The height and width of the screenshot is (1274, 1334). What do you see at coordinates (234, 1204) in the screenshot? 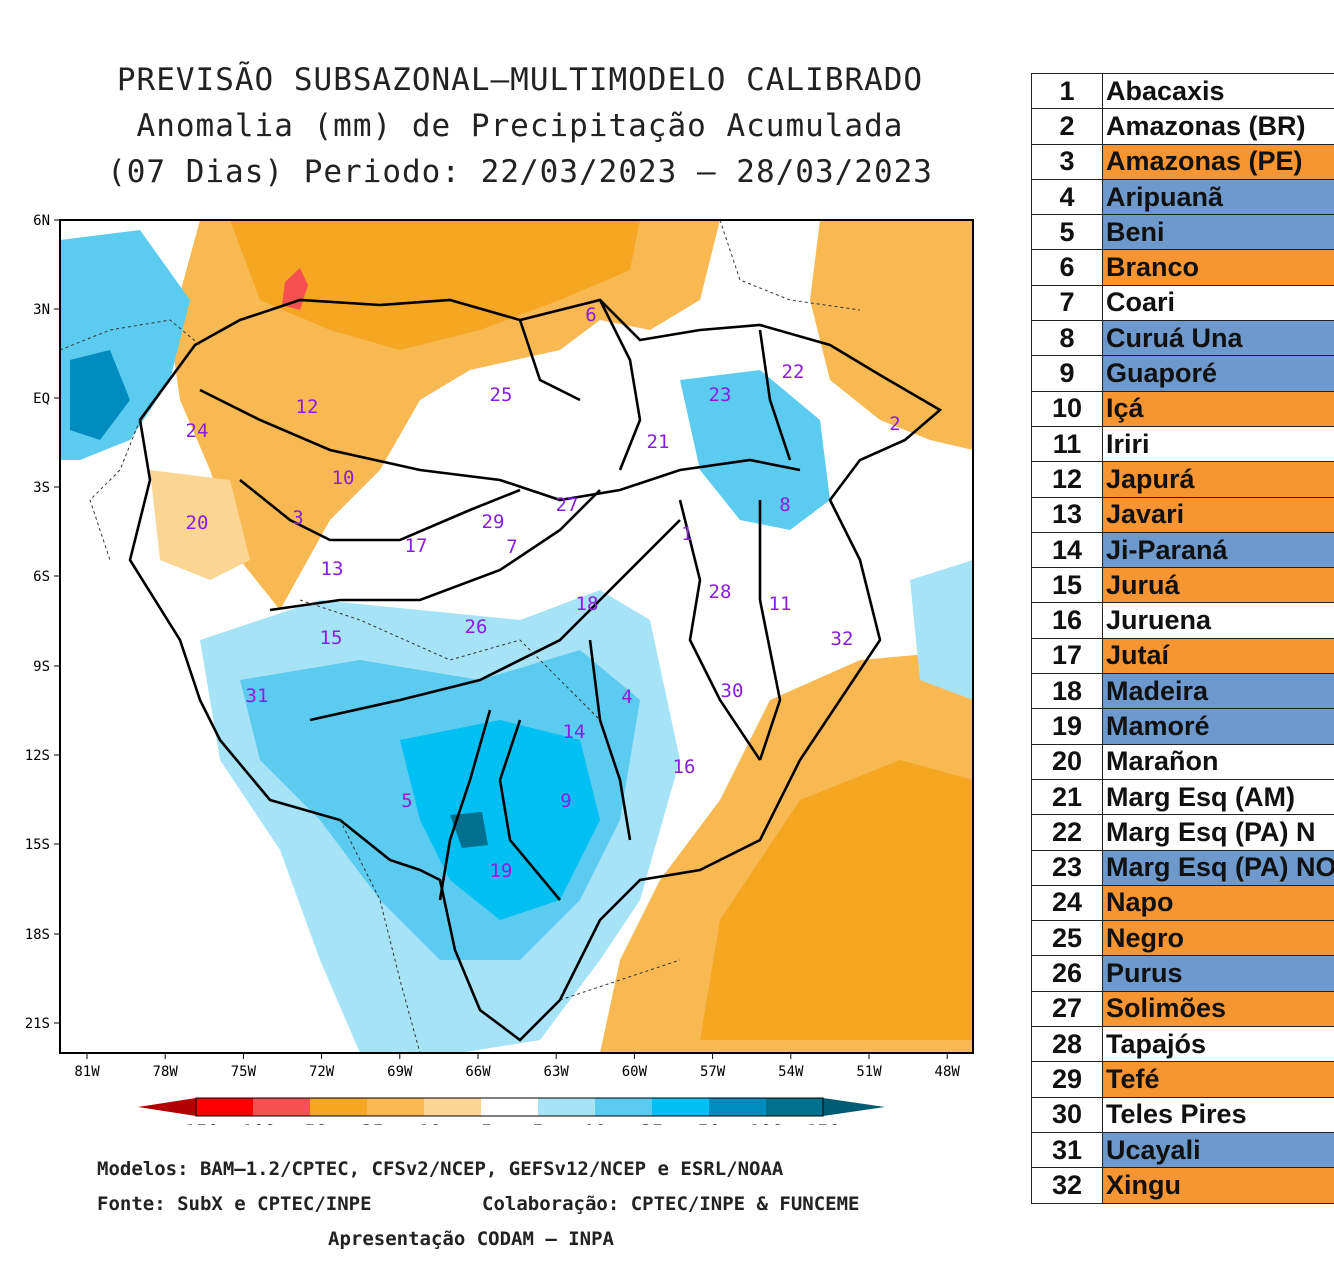
I see `footer-source: Fonte: SubX e CPTEC/INPE` at bounding box center [234, 1204].